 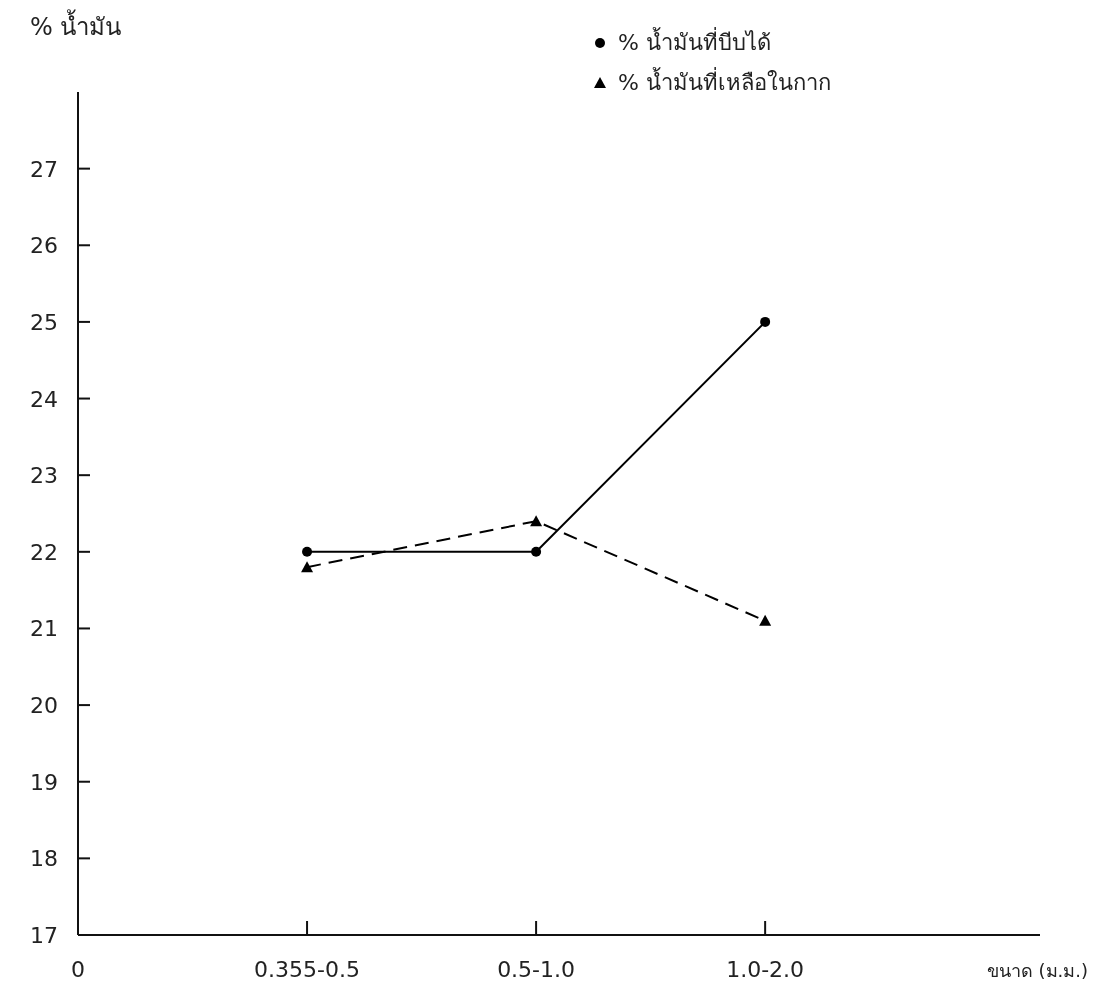 What do you see at coordinates (536, 969) in the screenshot?
I see `x-tick-label: 0.5-1.0` at bounding box center [536, 969].